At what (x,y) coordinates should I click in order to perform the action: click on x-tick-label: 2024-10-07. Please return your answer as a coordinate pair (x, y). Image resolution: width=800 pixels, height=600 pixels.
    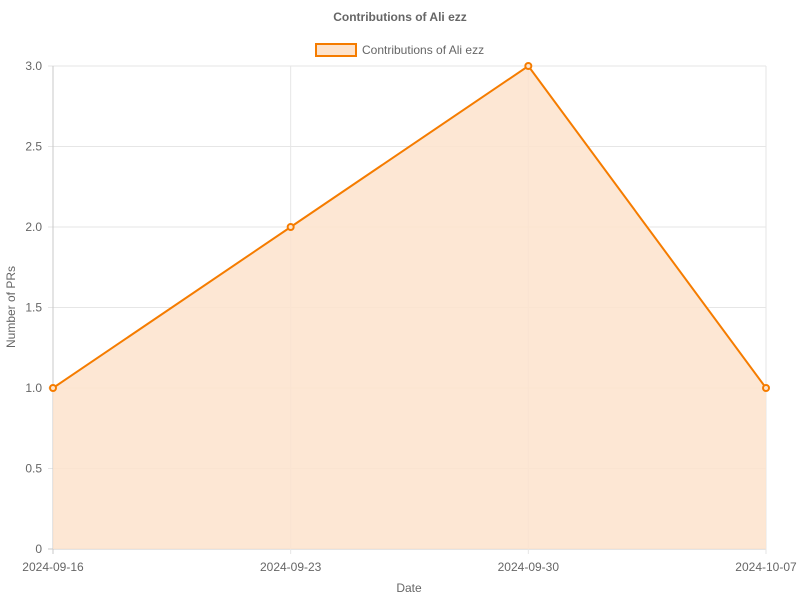
    Looking at the image, I should click on (766, 567).